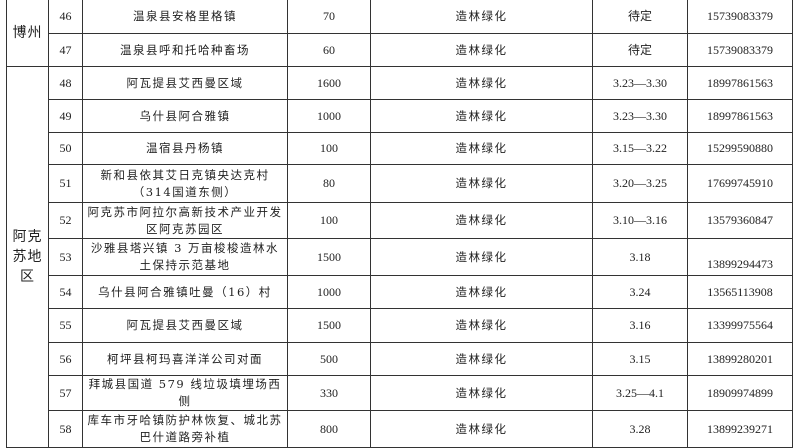  I want to click on area-cell: 330, so click(329, 393).